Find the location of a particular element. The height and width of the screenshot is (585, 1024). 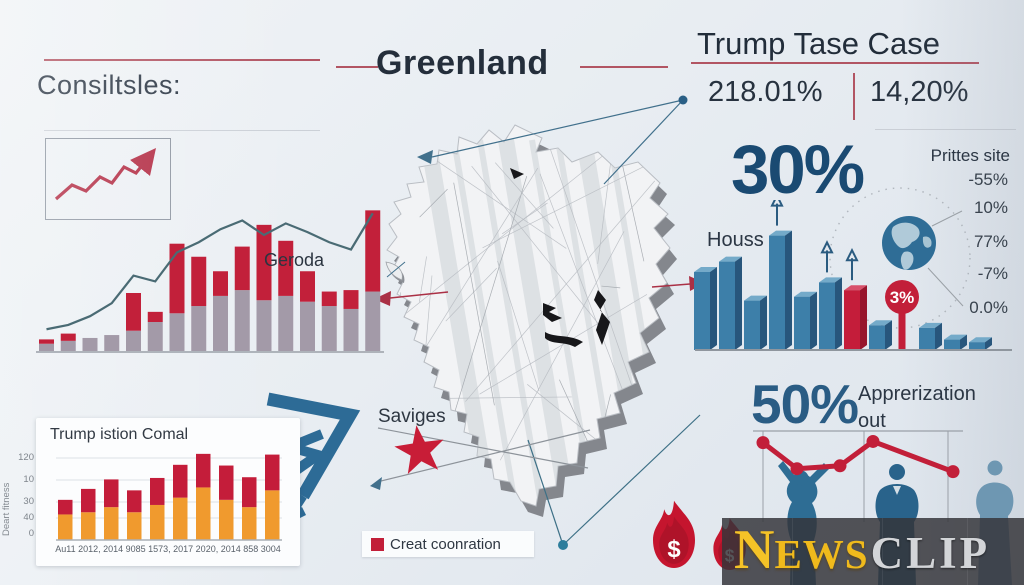

decline-line-chart is located at coordinates (858, 476).